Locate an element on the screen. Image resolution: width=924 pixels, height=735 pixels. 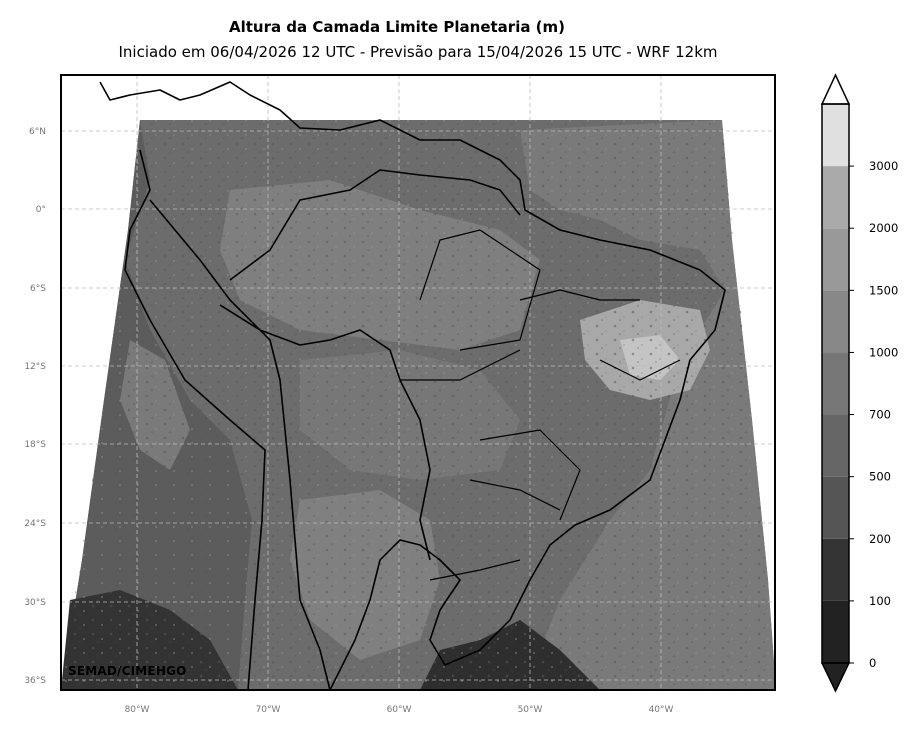
lat-label: 0° is located at coordinates (41, 210).